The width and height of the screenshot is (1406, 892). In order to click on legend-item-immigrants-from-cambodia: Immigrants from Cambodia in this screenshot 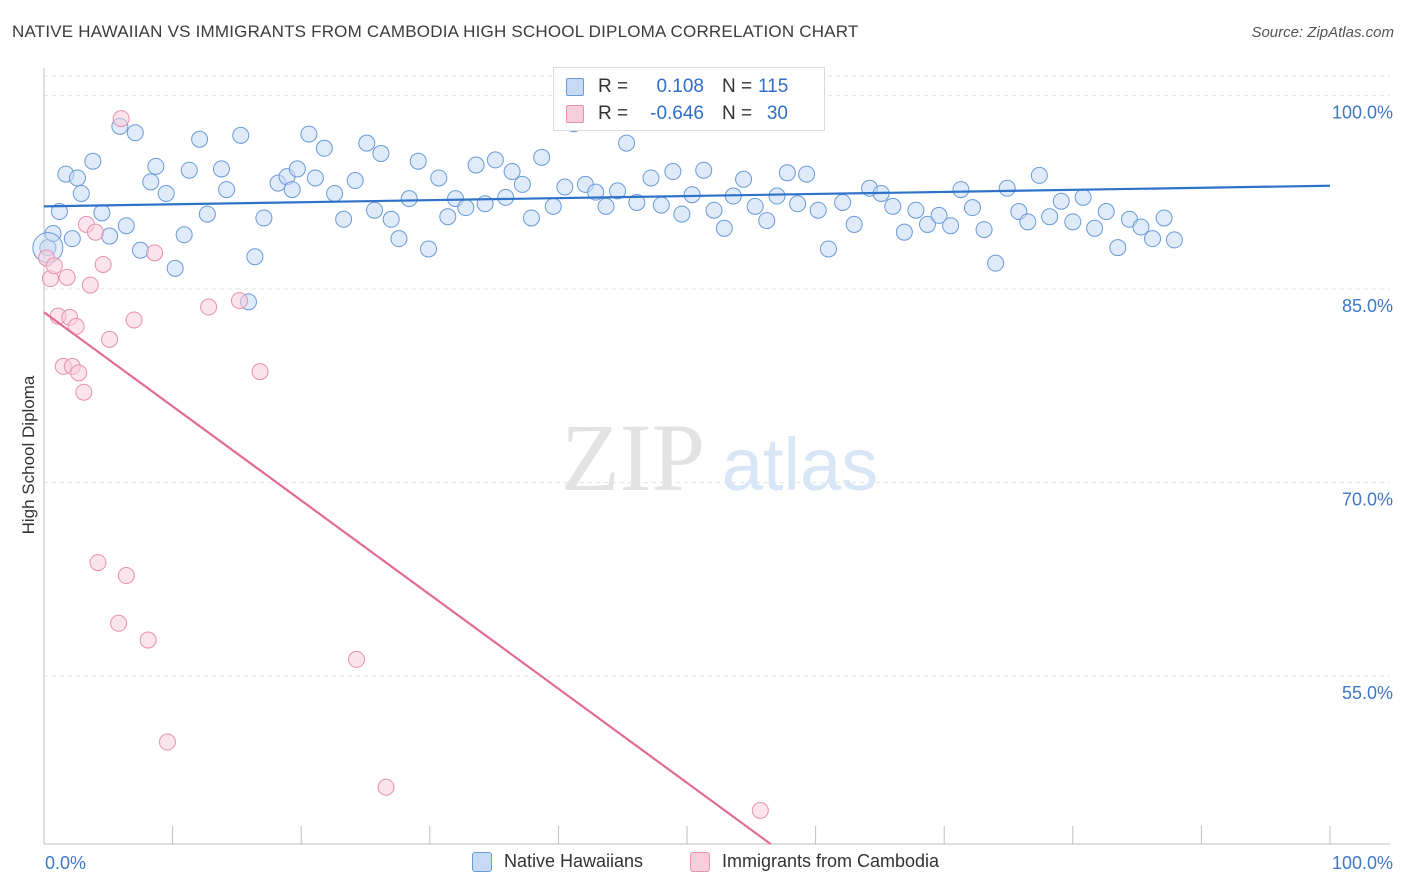, I will do `click(814, 861)`.